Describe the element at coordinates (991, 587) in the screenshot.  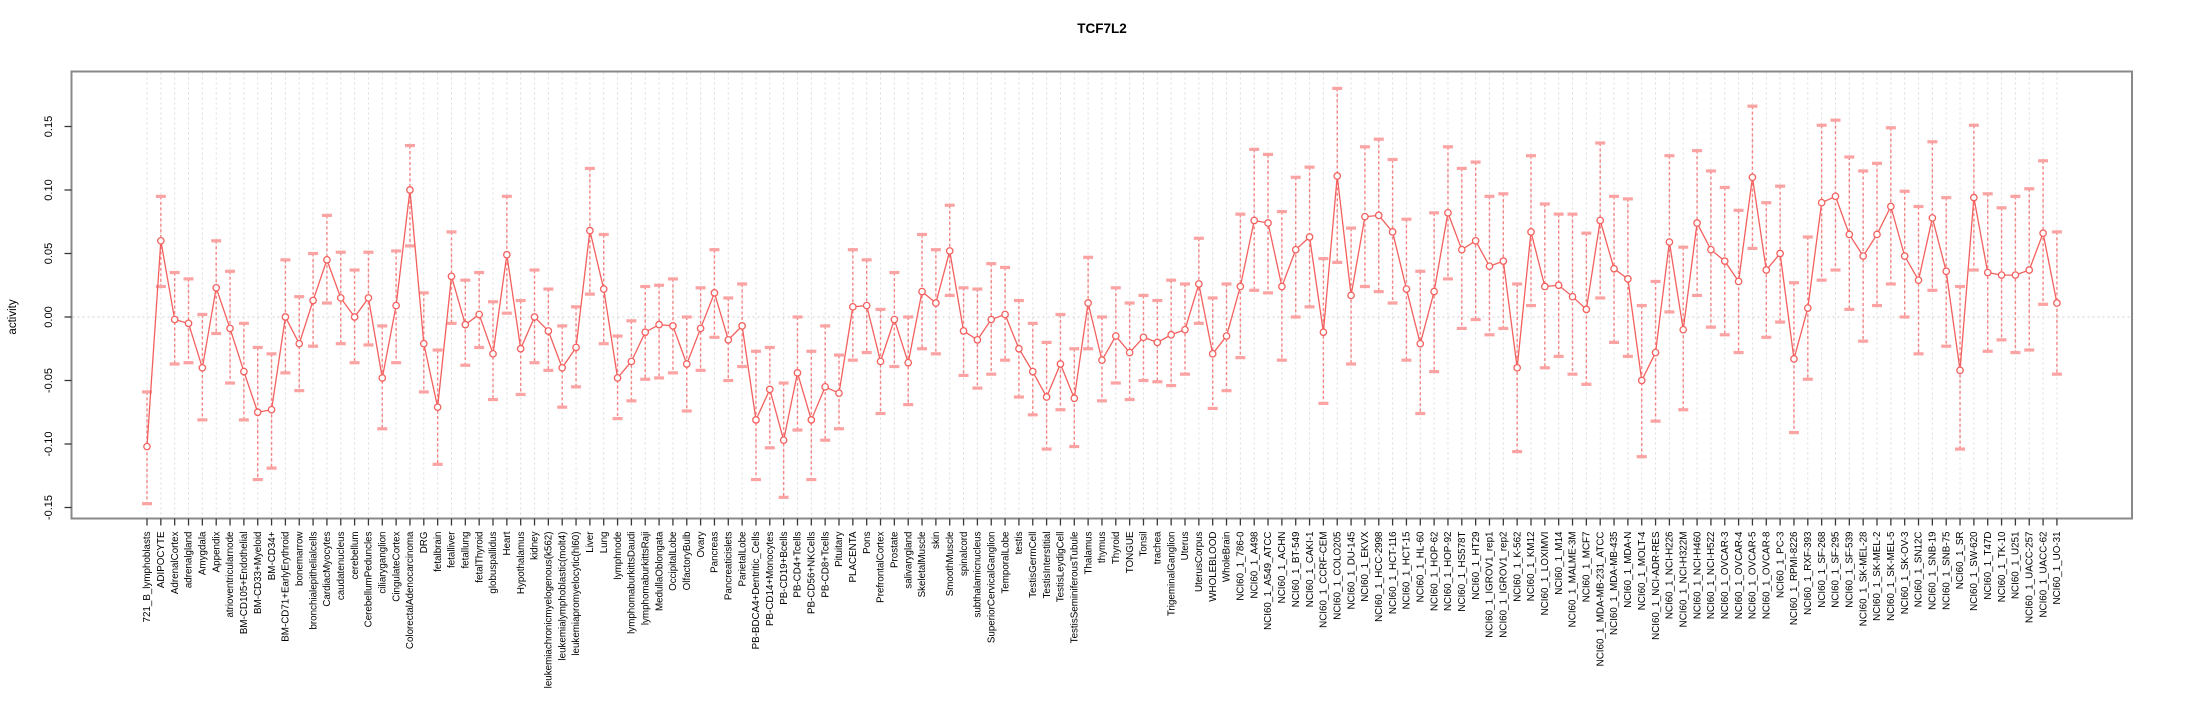
I see `x-tick-label: SuperiorCervicalGanglion` at that location.